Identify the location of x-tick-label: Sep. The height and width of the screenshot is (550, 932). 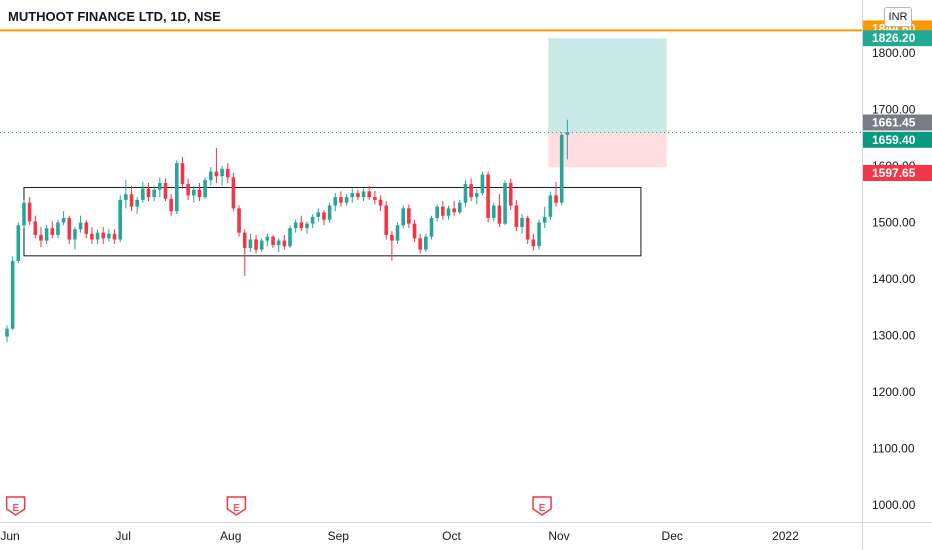
(339, 536).